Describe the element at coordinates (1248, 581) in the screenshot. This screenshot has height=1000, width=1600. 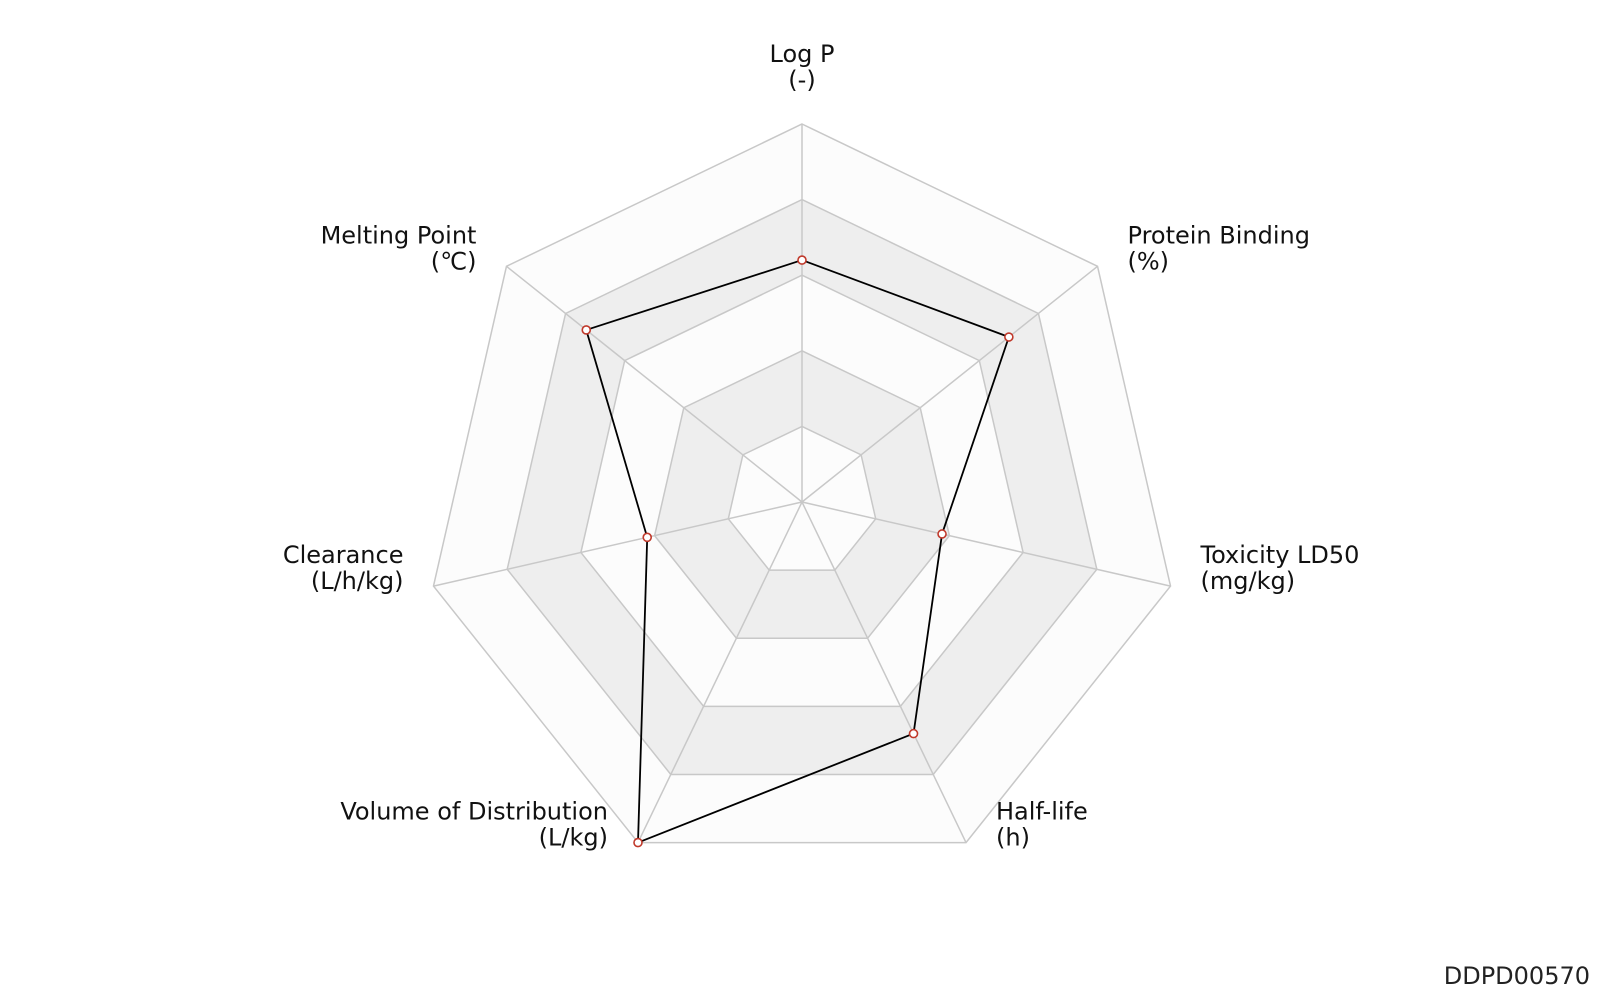
I see `axis-unit: (mg/kg)` at that location.